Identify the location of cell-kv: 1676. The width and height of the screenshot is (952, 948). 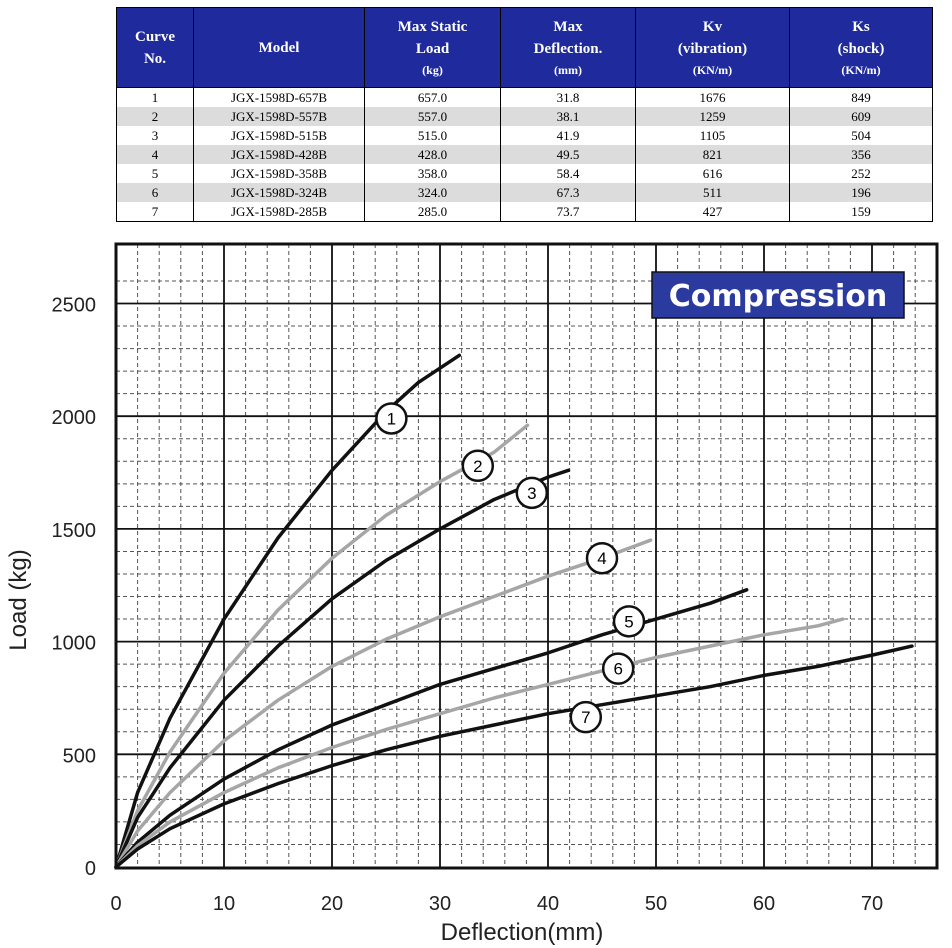
(712, 97).